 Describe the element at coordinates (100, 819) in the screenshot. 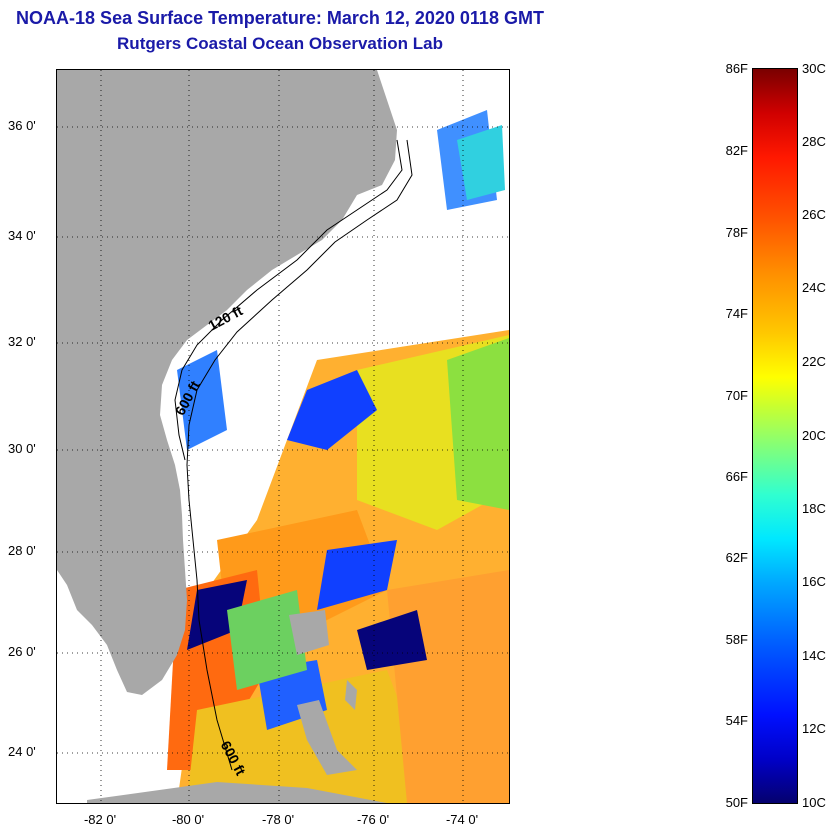

I see `lon-label-82: -82 0'` at that location.